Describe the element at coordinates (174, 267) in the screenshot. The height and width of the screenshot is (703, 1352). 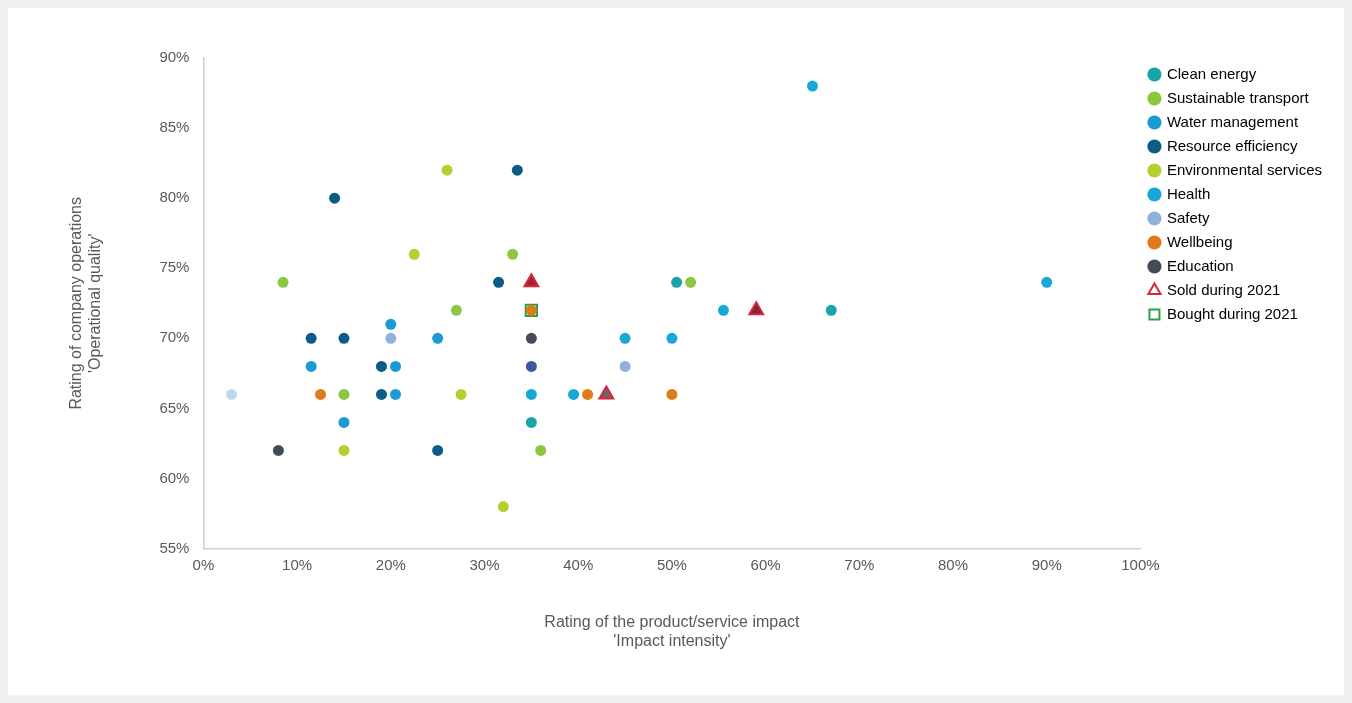
I see `y-tick-label: 75%` at that location.